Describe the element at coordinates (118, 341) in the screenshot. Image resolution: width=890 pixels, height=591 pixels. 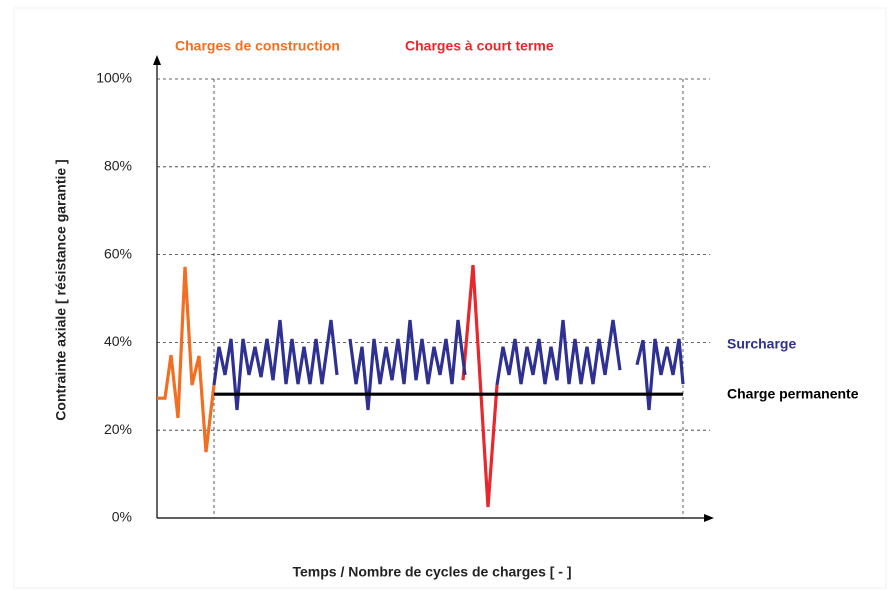
I see `y-tick-label: 40%` at that location.